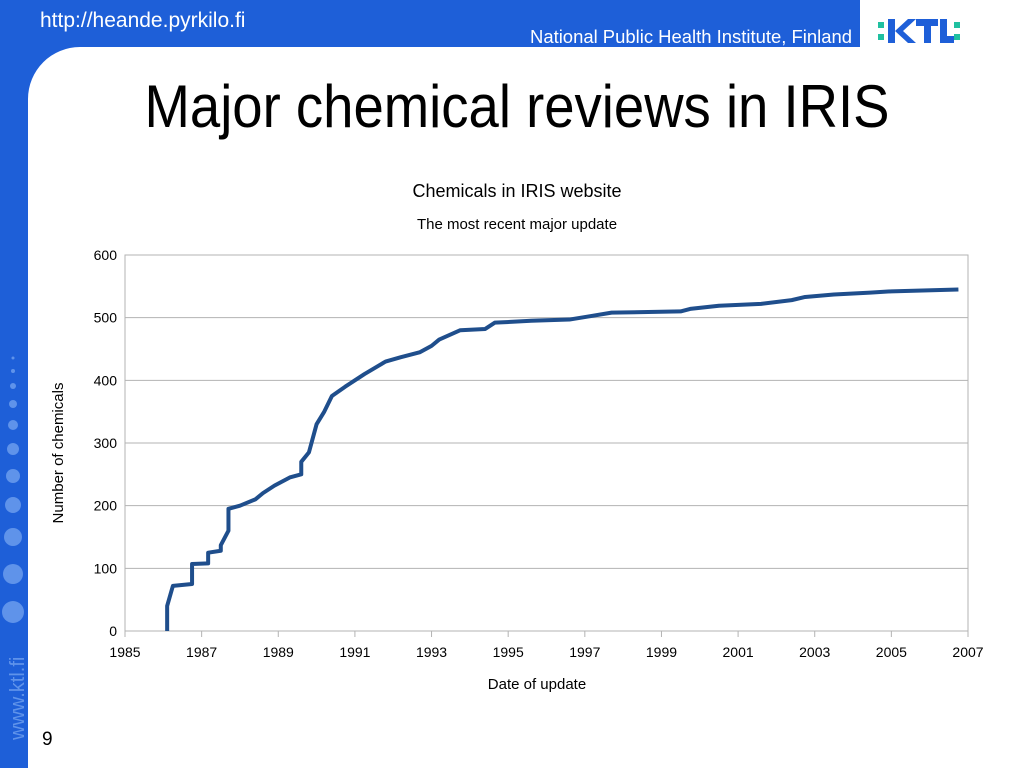 The width and height of the screenshot is (1024, 768). What do you see at coordinates (106, 318) in the screenshot?
I see `y-tick-label: 500` at bounding box center [106, 318].